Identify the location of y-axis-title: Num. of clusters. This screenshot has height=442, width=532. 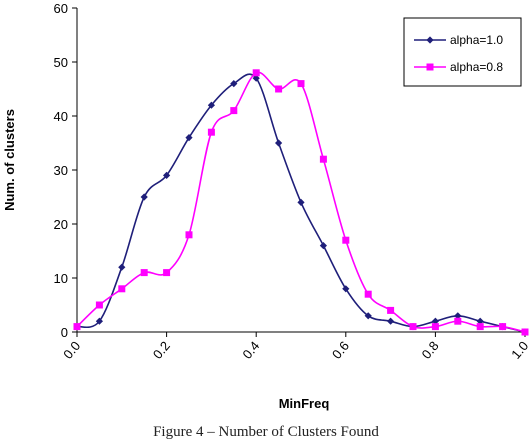
(9, 160).